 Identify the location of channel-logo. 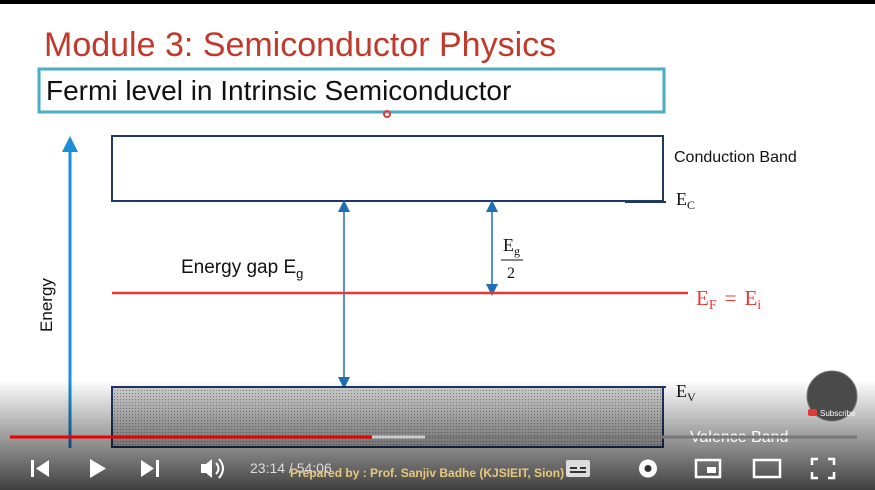
(832, 396).